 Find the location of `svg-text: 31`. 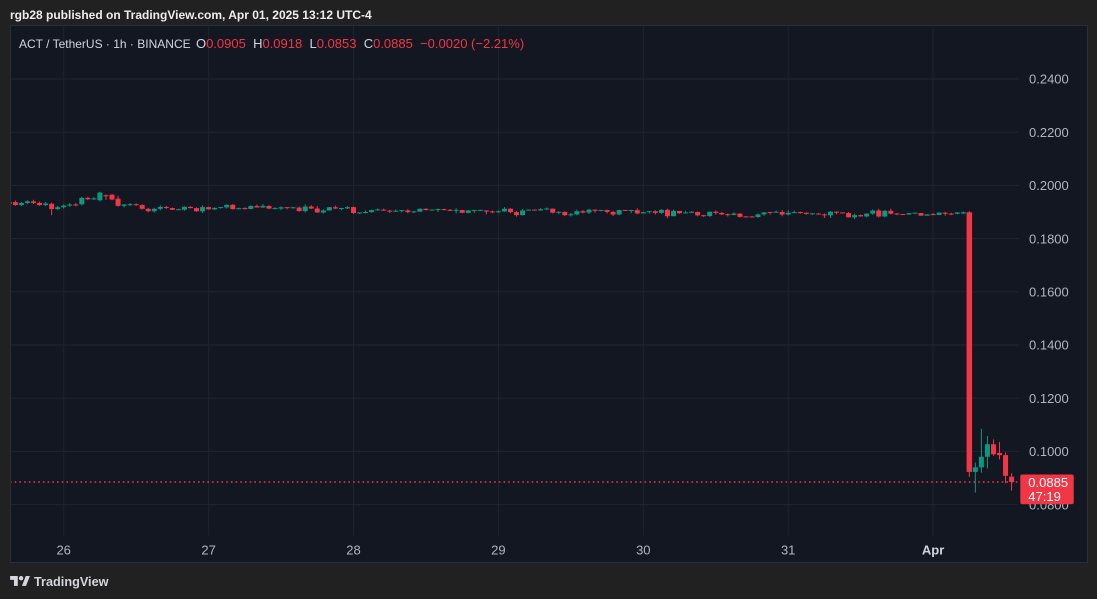

svg-text: 31 is located at coordinates (788, 550).